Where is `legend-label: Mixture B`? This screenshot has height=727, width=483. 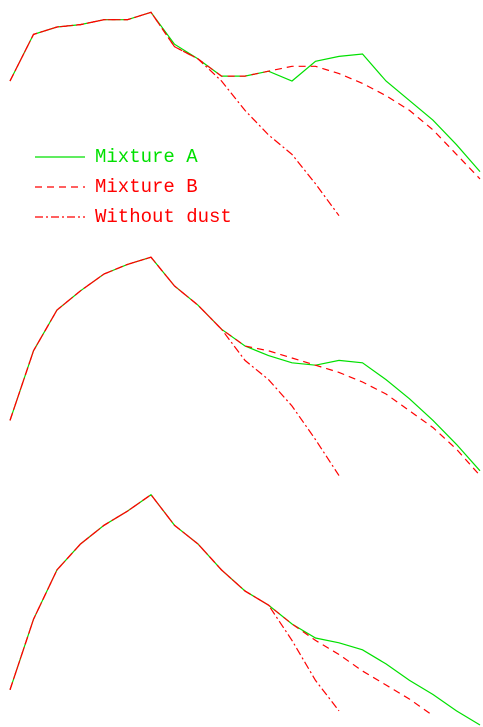 legend-label: Mixture B is located at coordinates (146, 187).